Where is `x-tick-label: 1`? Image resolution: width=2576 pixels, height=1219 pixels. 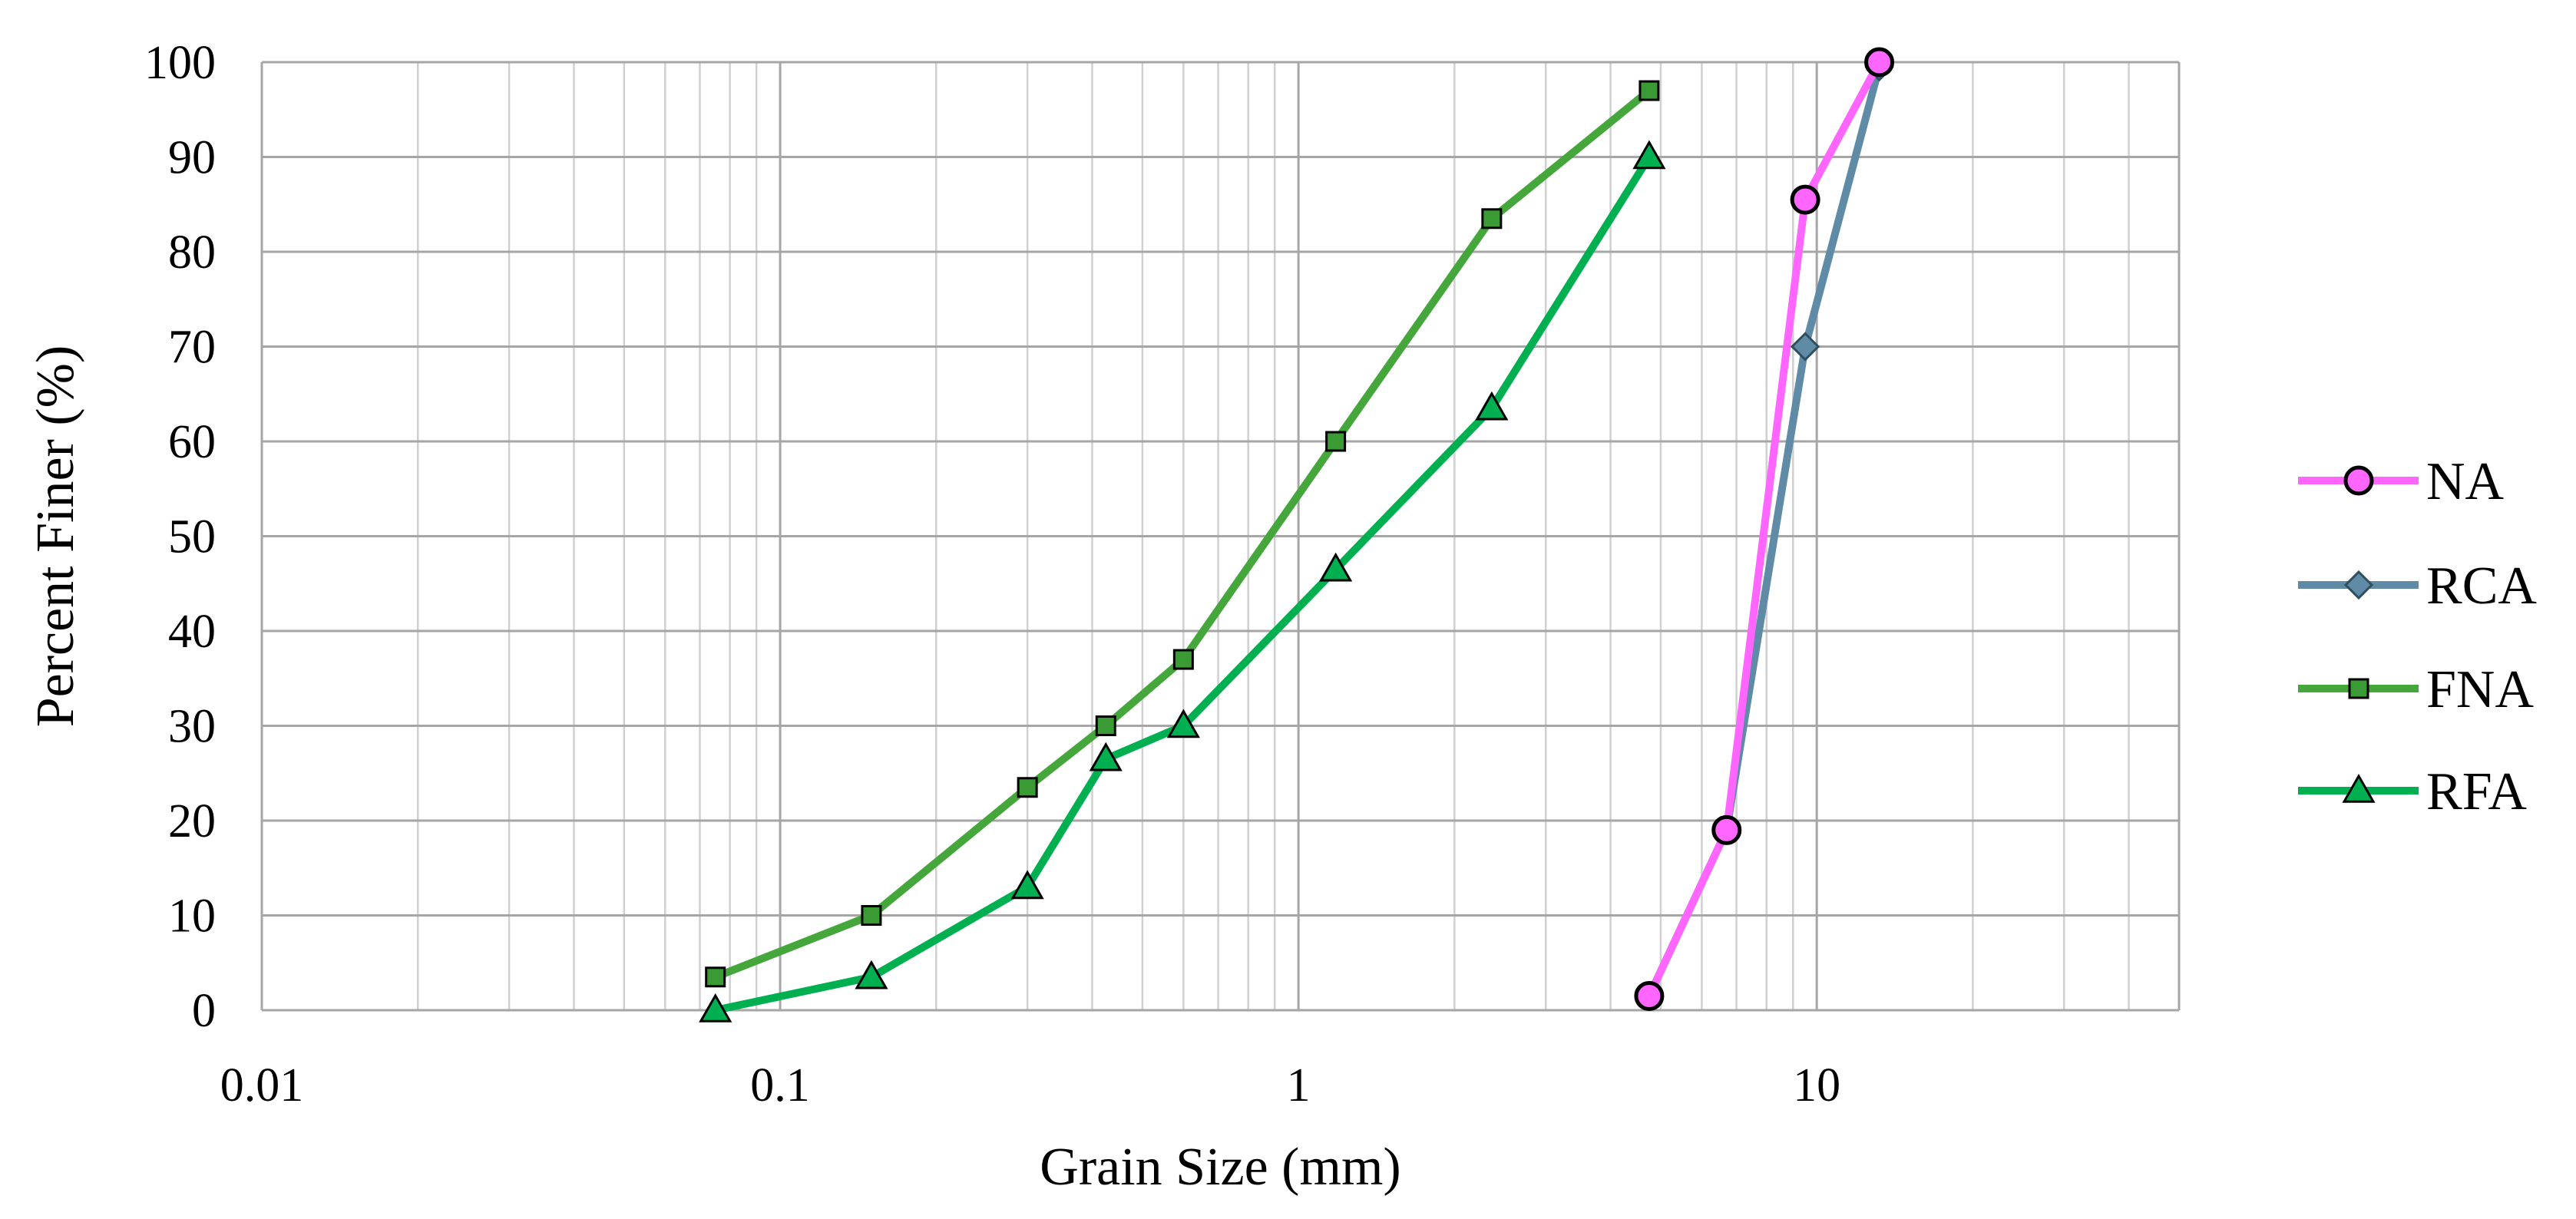
x-tick-label: 1 is located at coordinates (1299, 1085).